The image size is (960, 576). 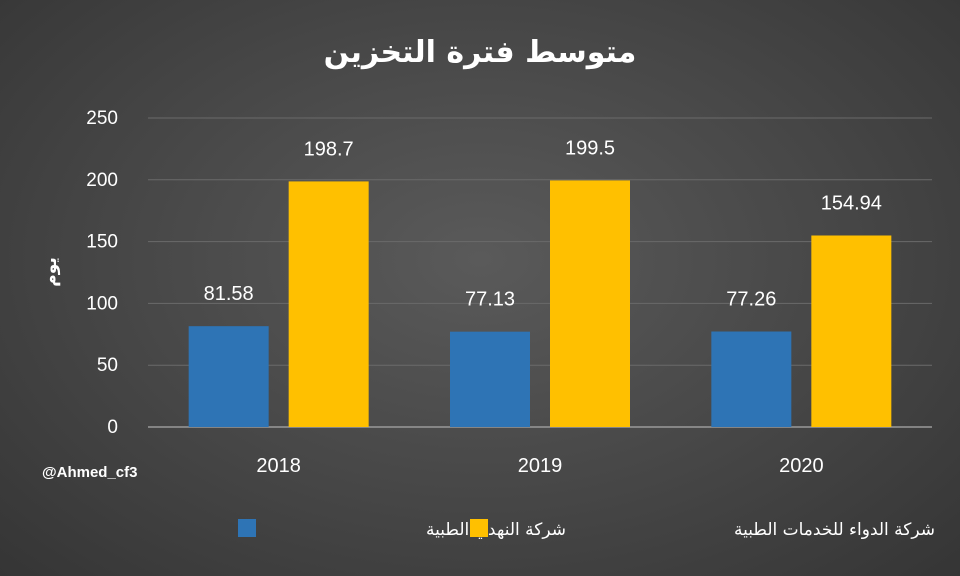 I want to click on x-tick-label: 2019, so click(x=540, y=466).